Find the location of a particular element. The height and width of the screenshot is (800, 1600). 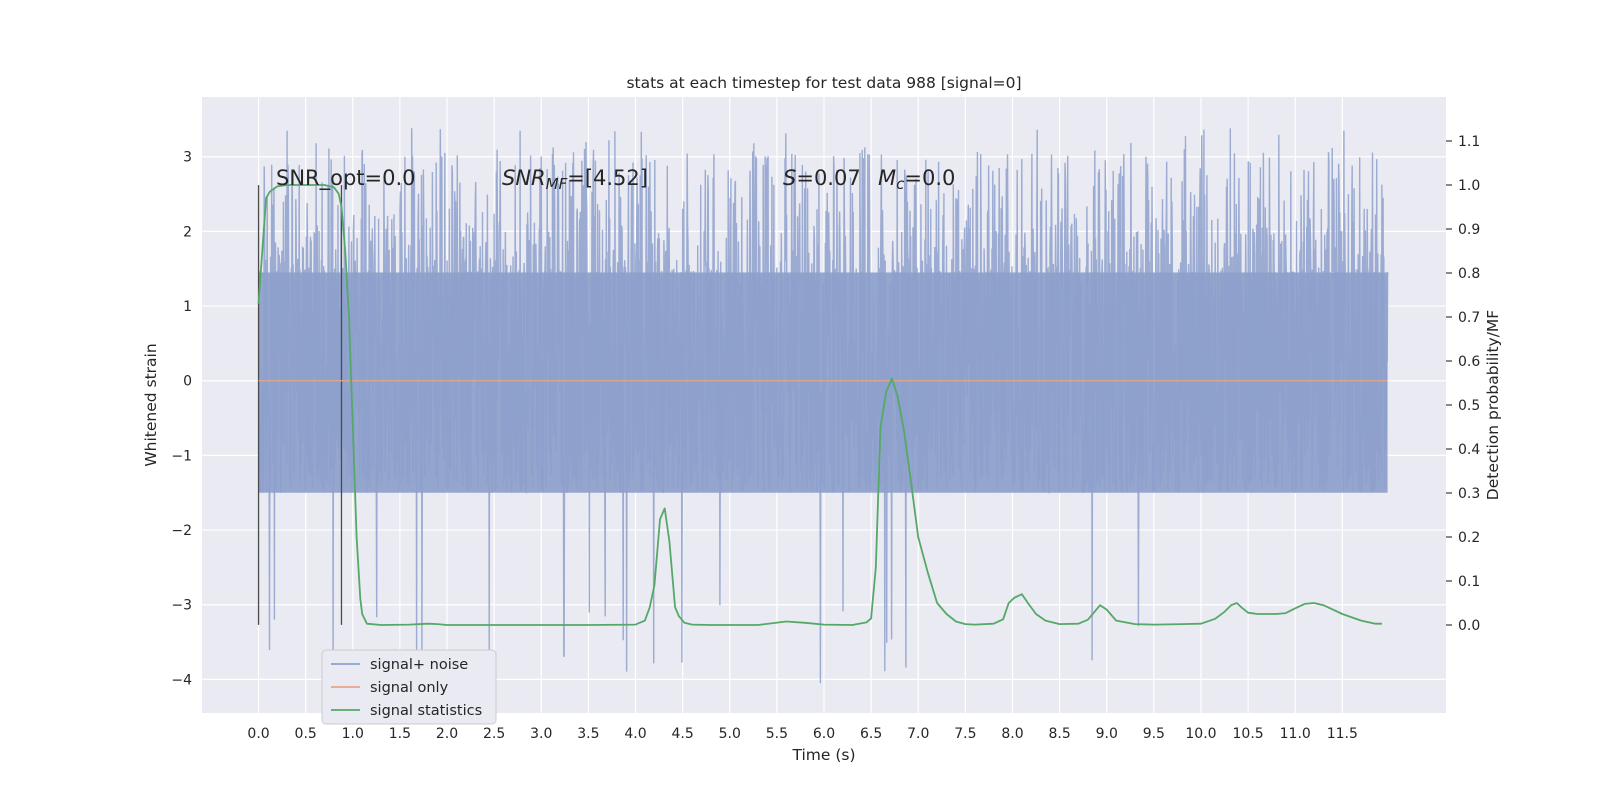

y-right-tick-label: 1.1 is located at coordinates (1469, 142).